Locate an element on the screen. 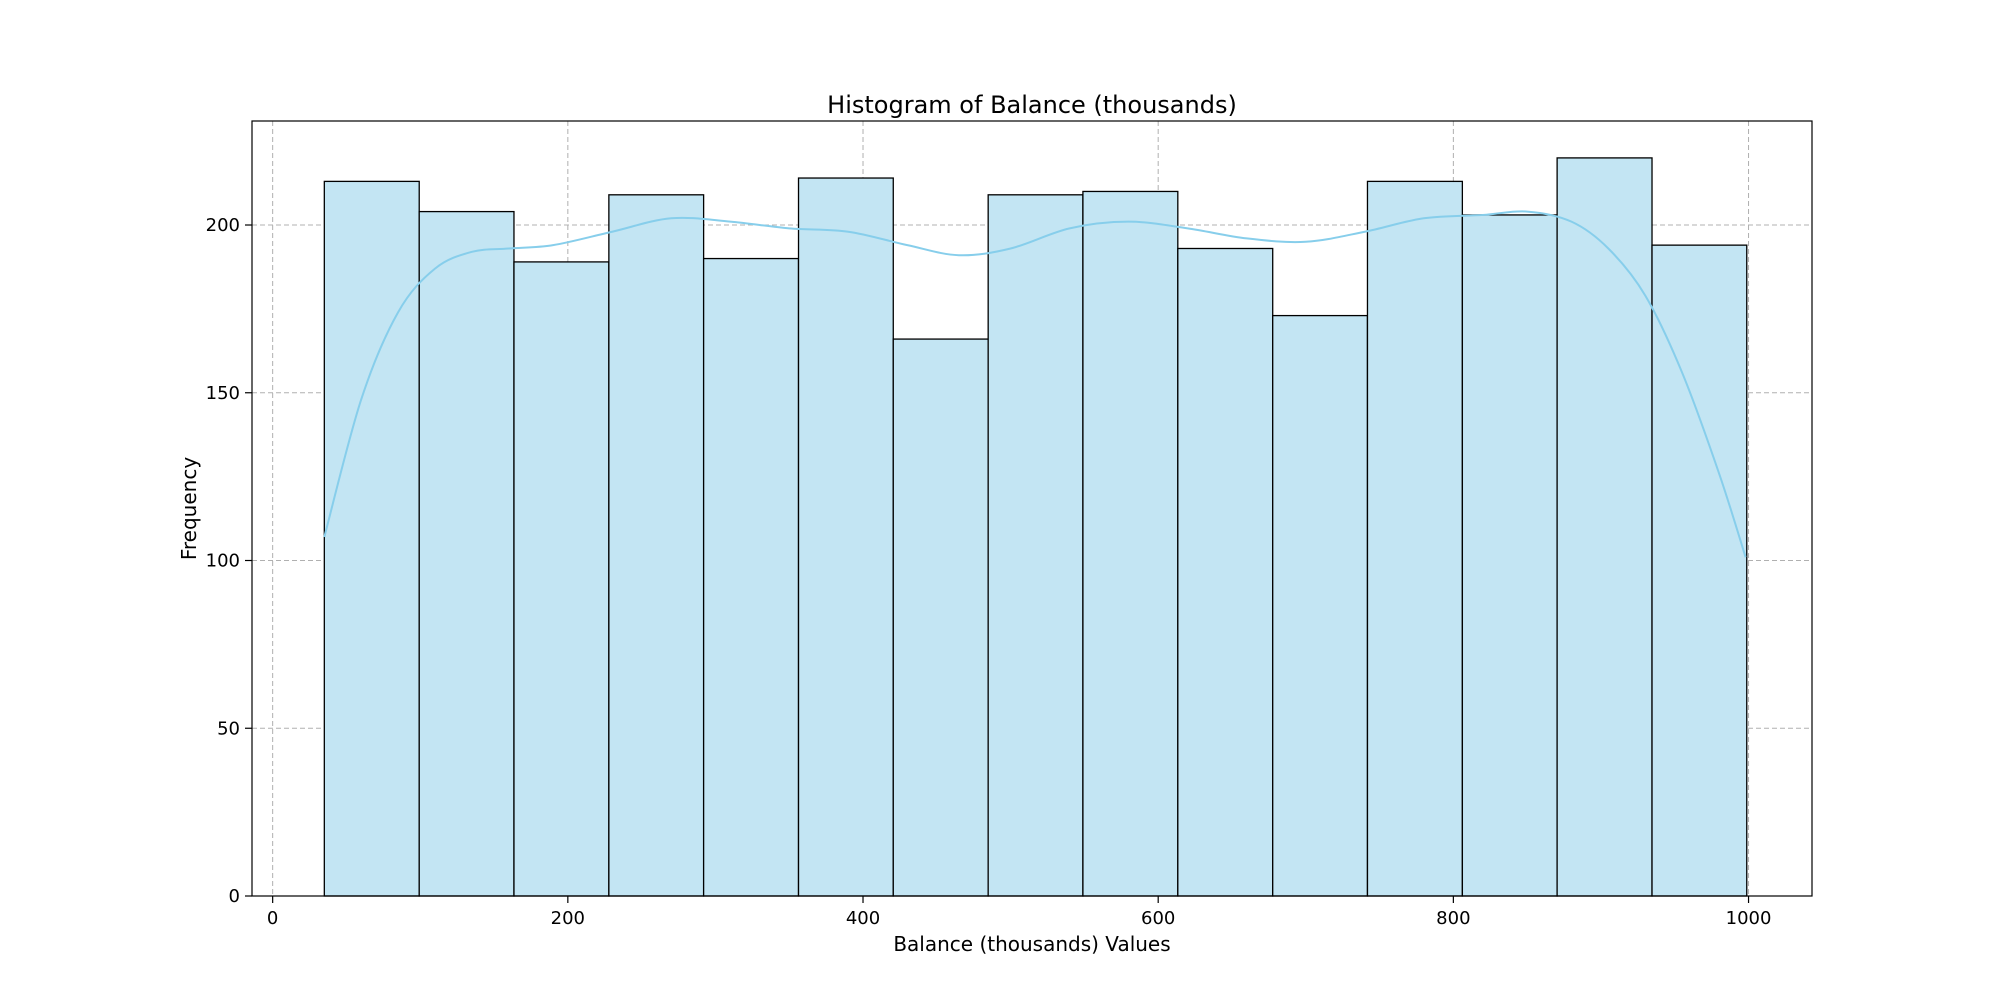  x-tick-label: 1000 is located at coordinates (1749, 918).